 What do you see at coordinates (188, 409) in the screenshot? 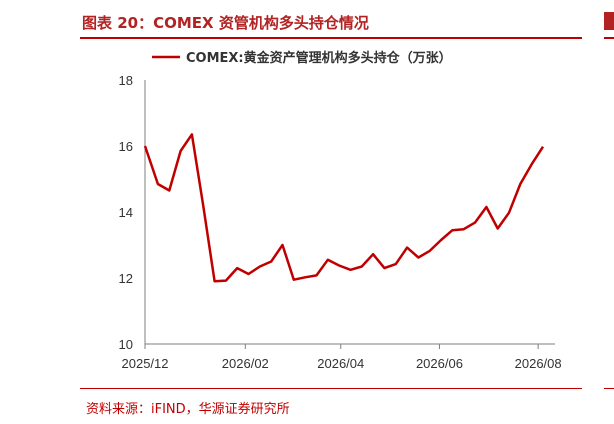
I see `source-note: 资料来源：iFIND，华源证券研究所` at bounding box center [188, 409].